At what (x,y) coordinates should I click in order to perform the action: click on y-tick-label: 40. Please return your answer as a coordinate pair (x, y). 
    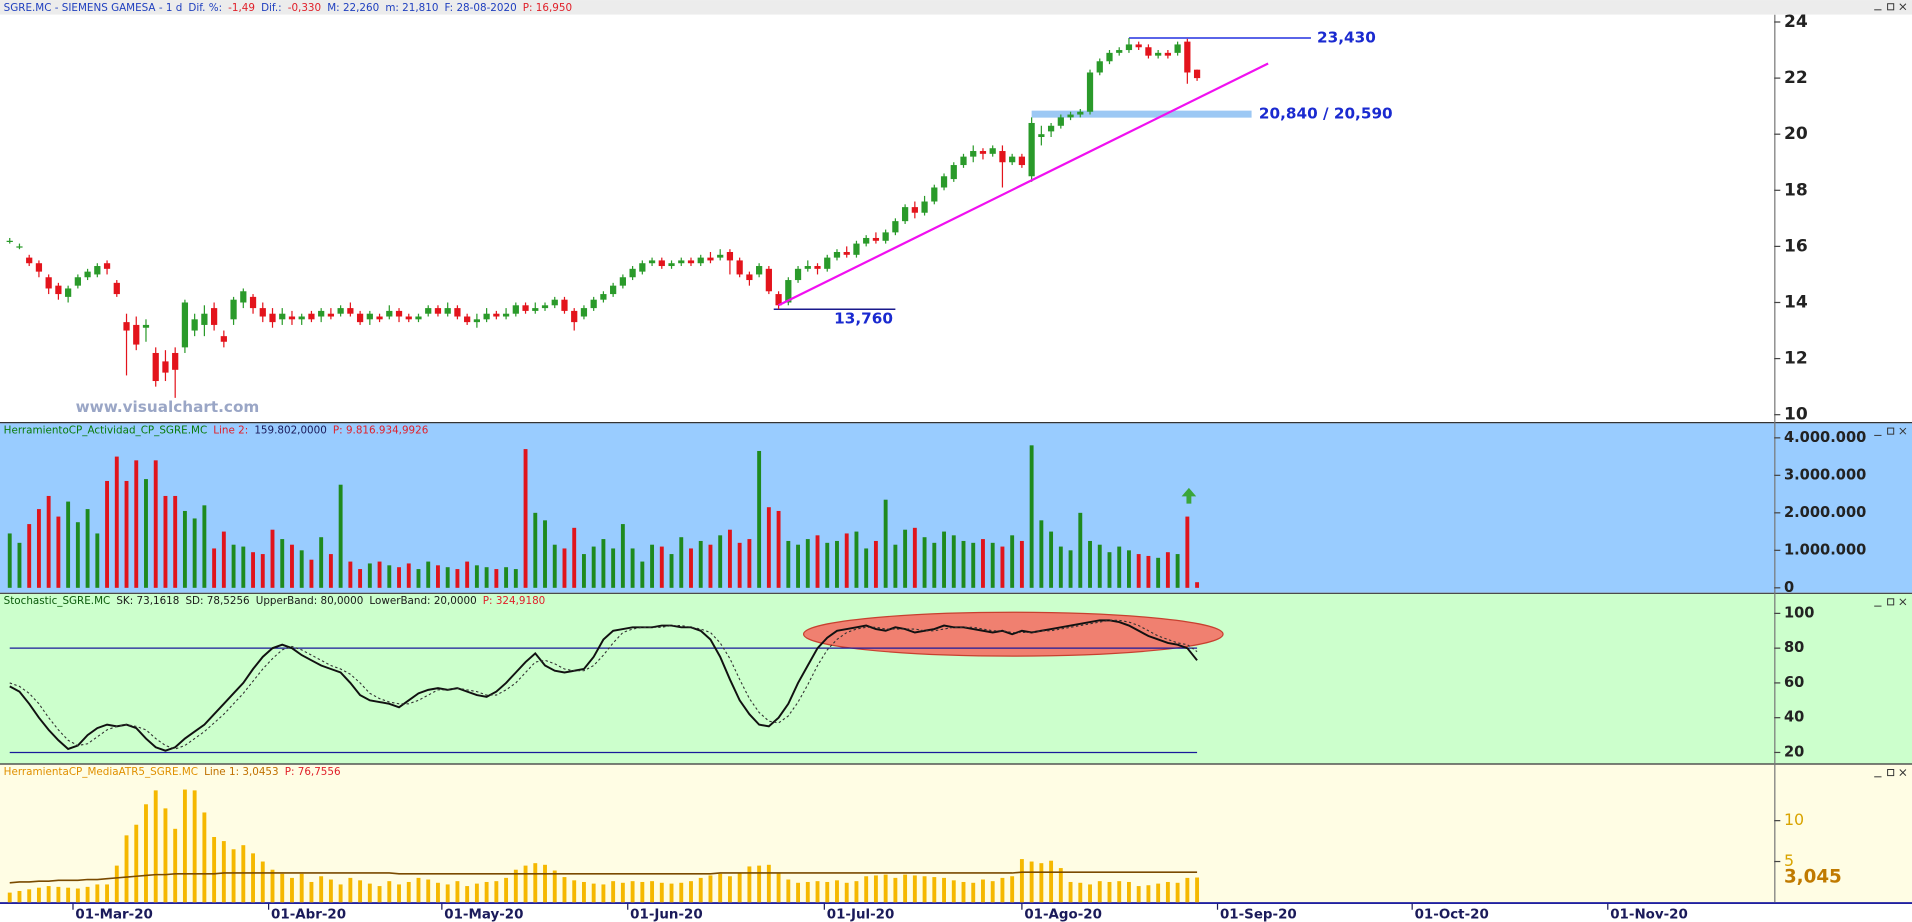
    Looking at the image, I should click on (1794, 717).